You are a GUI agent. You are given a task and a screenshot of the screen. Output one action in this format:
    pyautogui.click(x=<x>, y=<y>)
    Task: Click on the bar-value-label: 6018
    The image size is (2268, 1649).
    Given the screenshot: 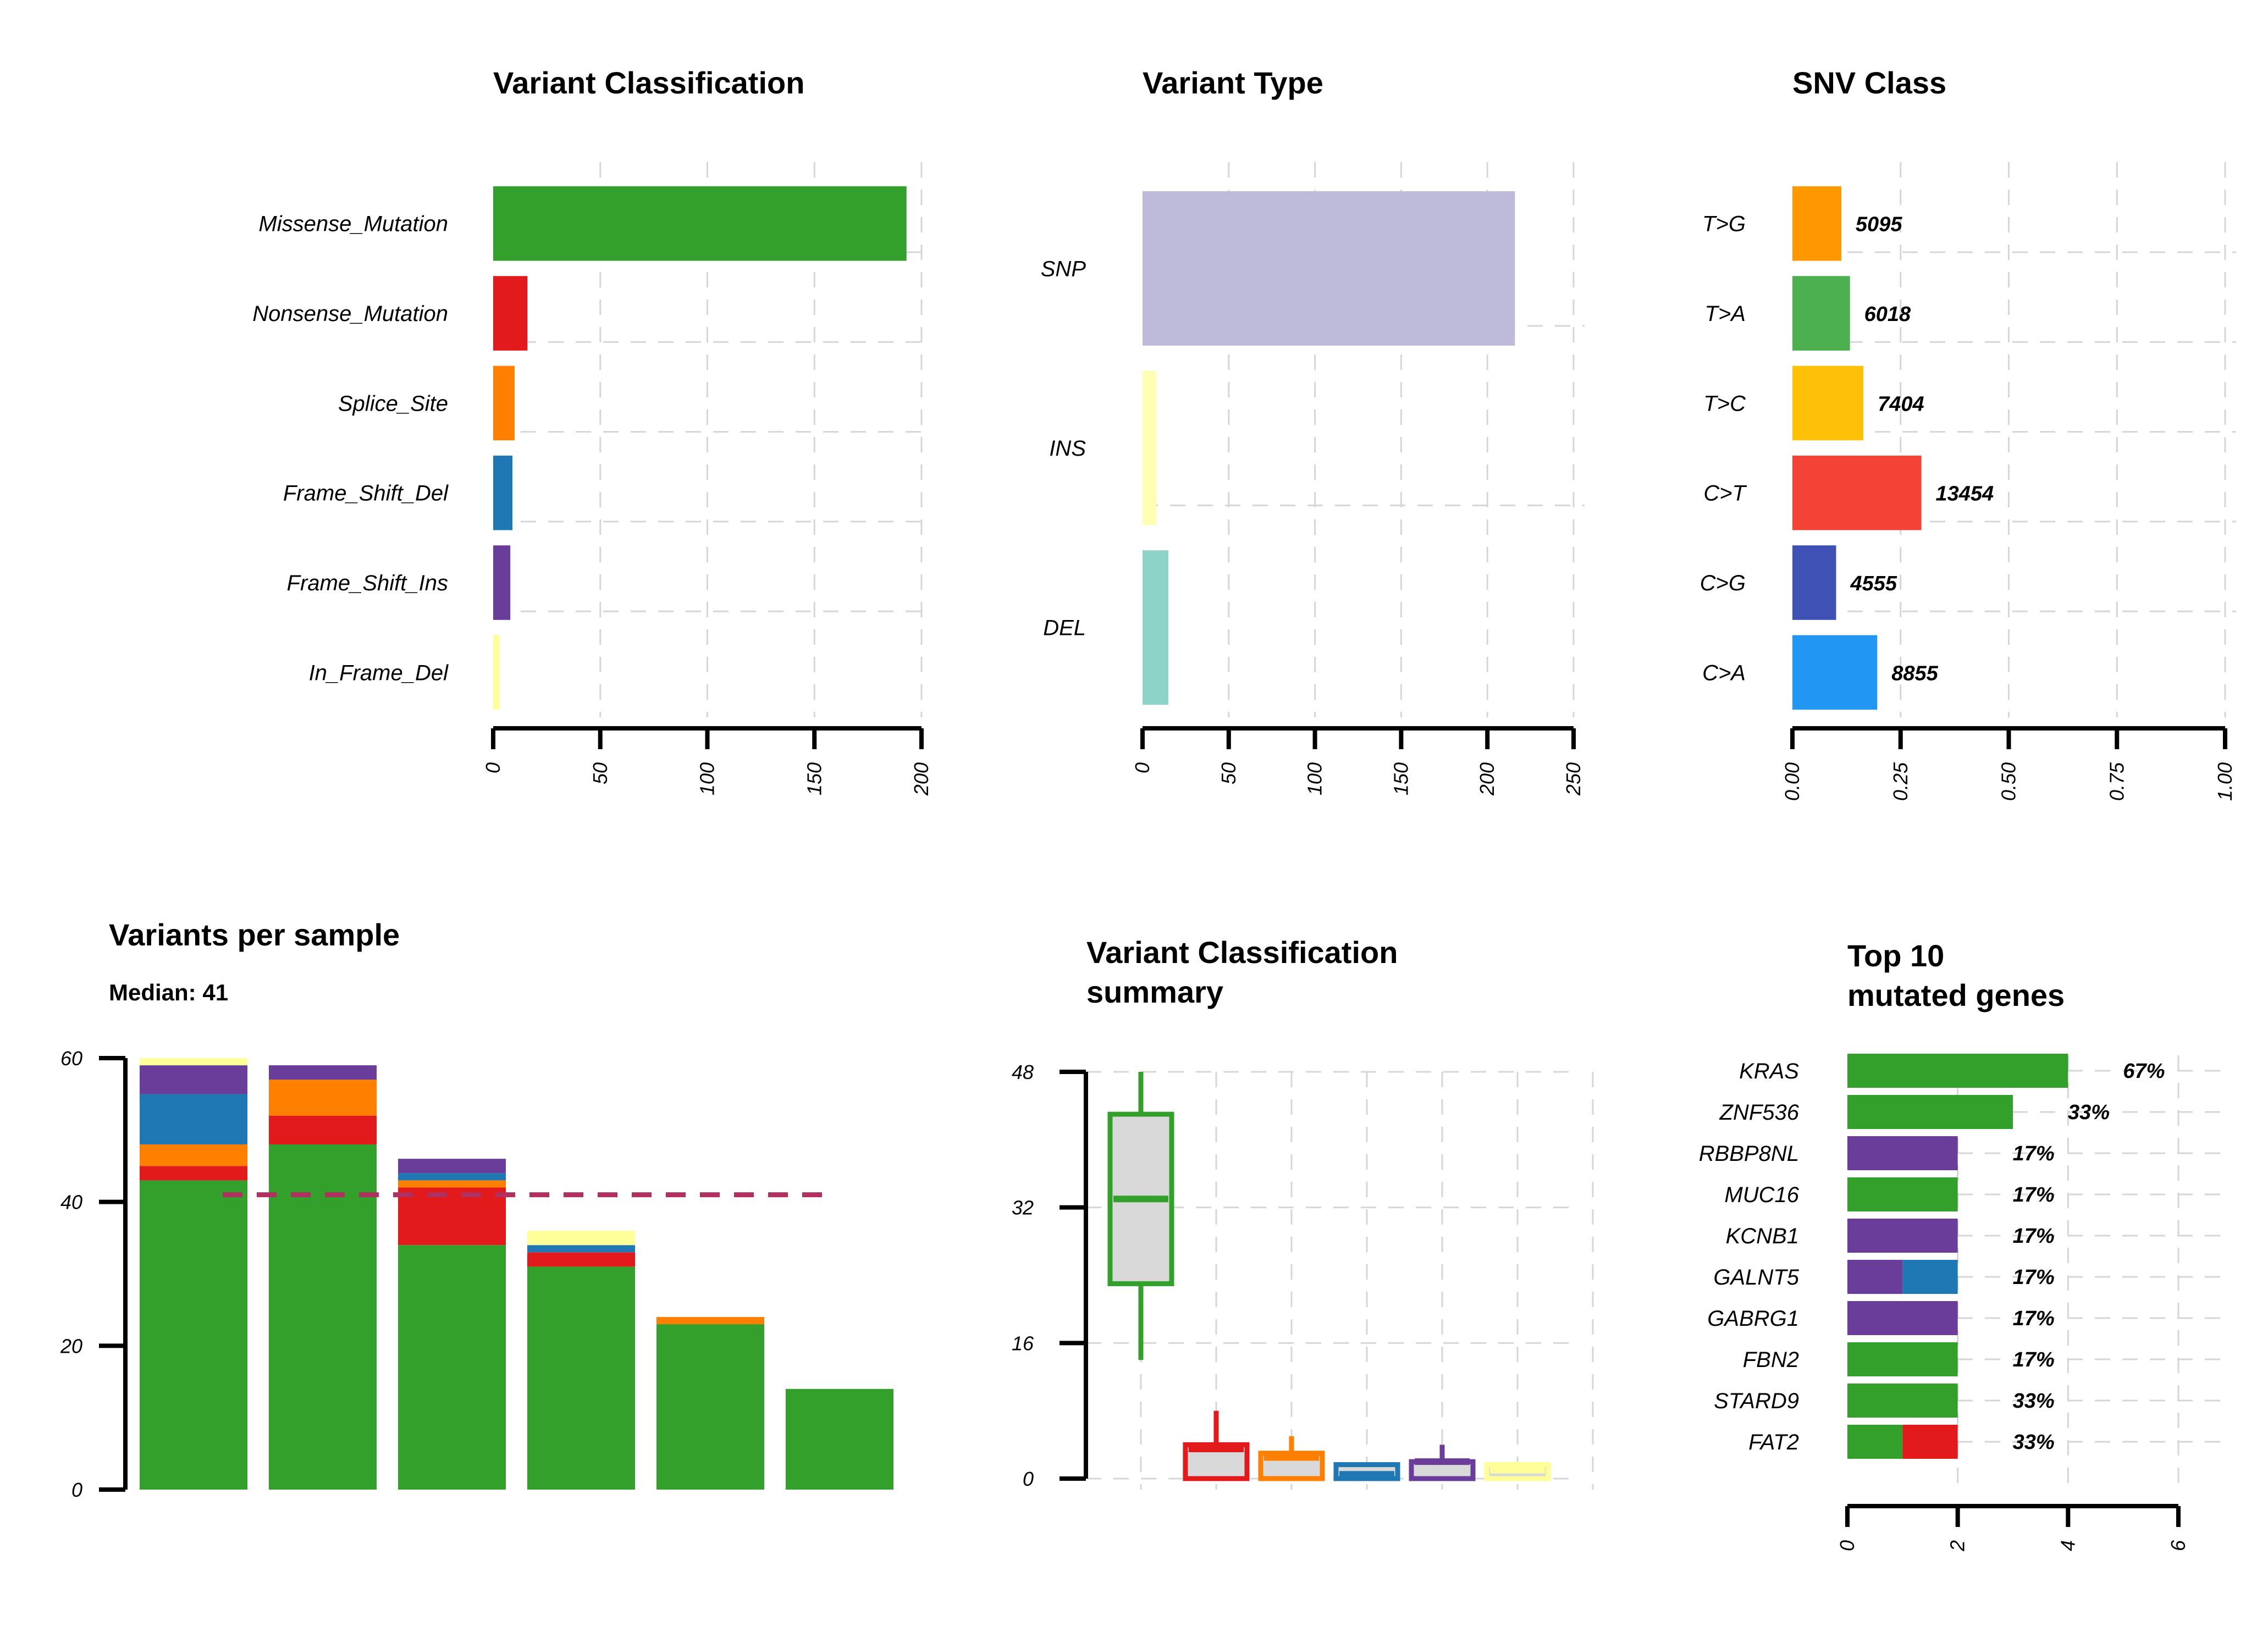 What is the action you would take?
    pyautogui.click(x=1888, y=314)
    